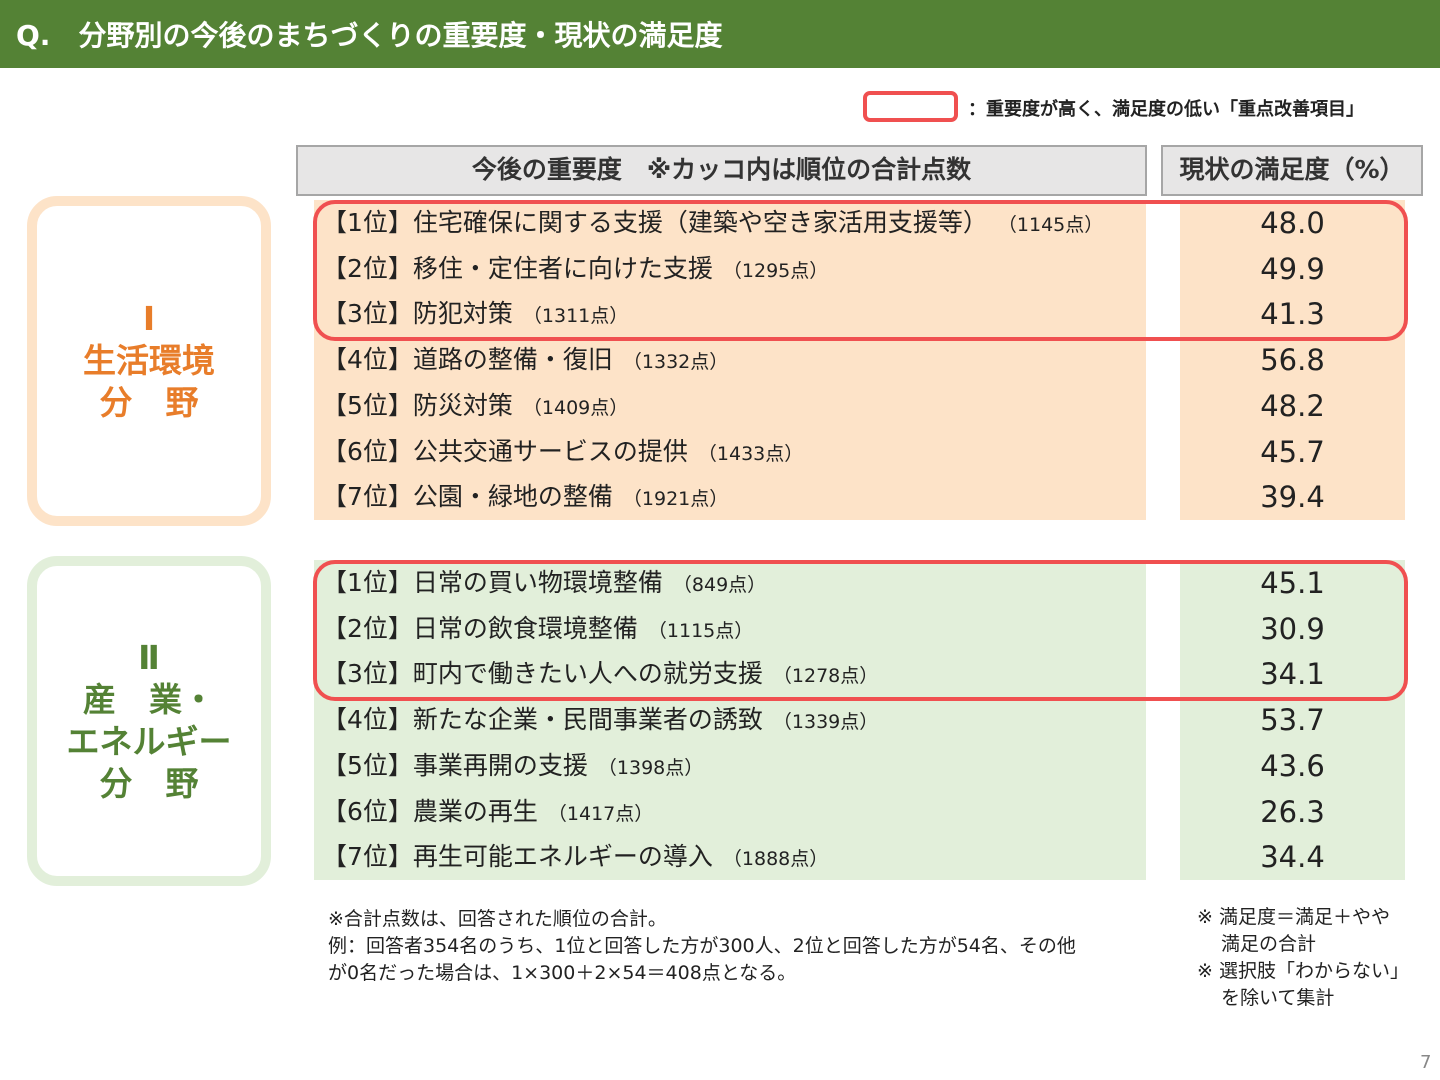  What do you see at coordinates (525, 628) in the screenshot?
I see `item: 日常の飲食環境整備` at bounding box center [525, 628].